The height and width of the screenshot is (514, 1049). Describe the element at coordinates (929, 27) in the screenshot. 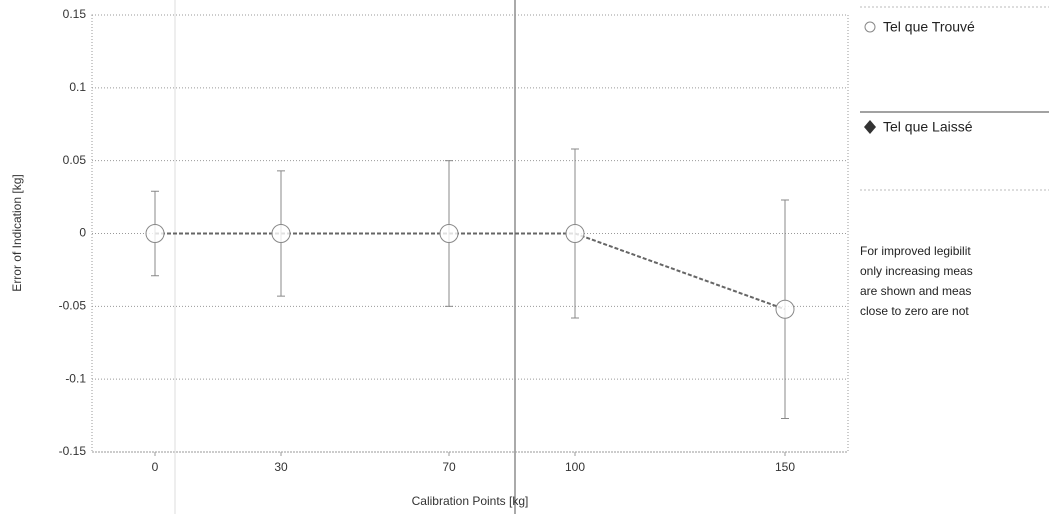

I see `legend-label: Tel que Trouvé` at that location.